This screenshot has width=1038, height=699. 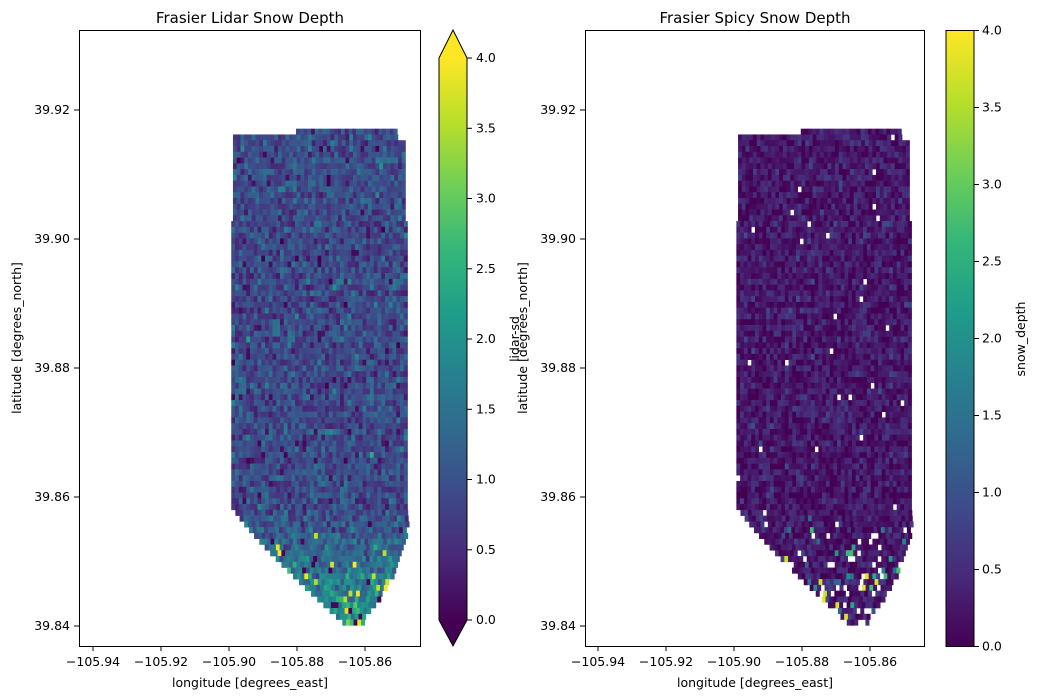 I want to click on left-colorbar-tick-label: 0.5, so click(x=486, y=549).